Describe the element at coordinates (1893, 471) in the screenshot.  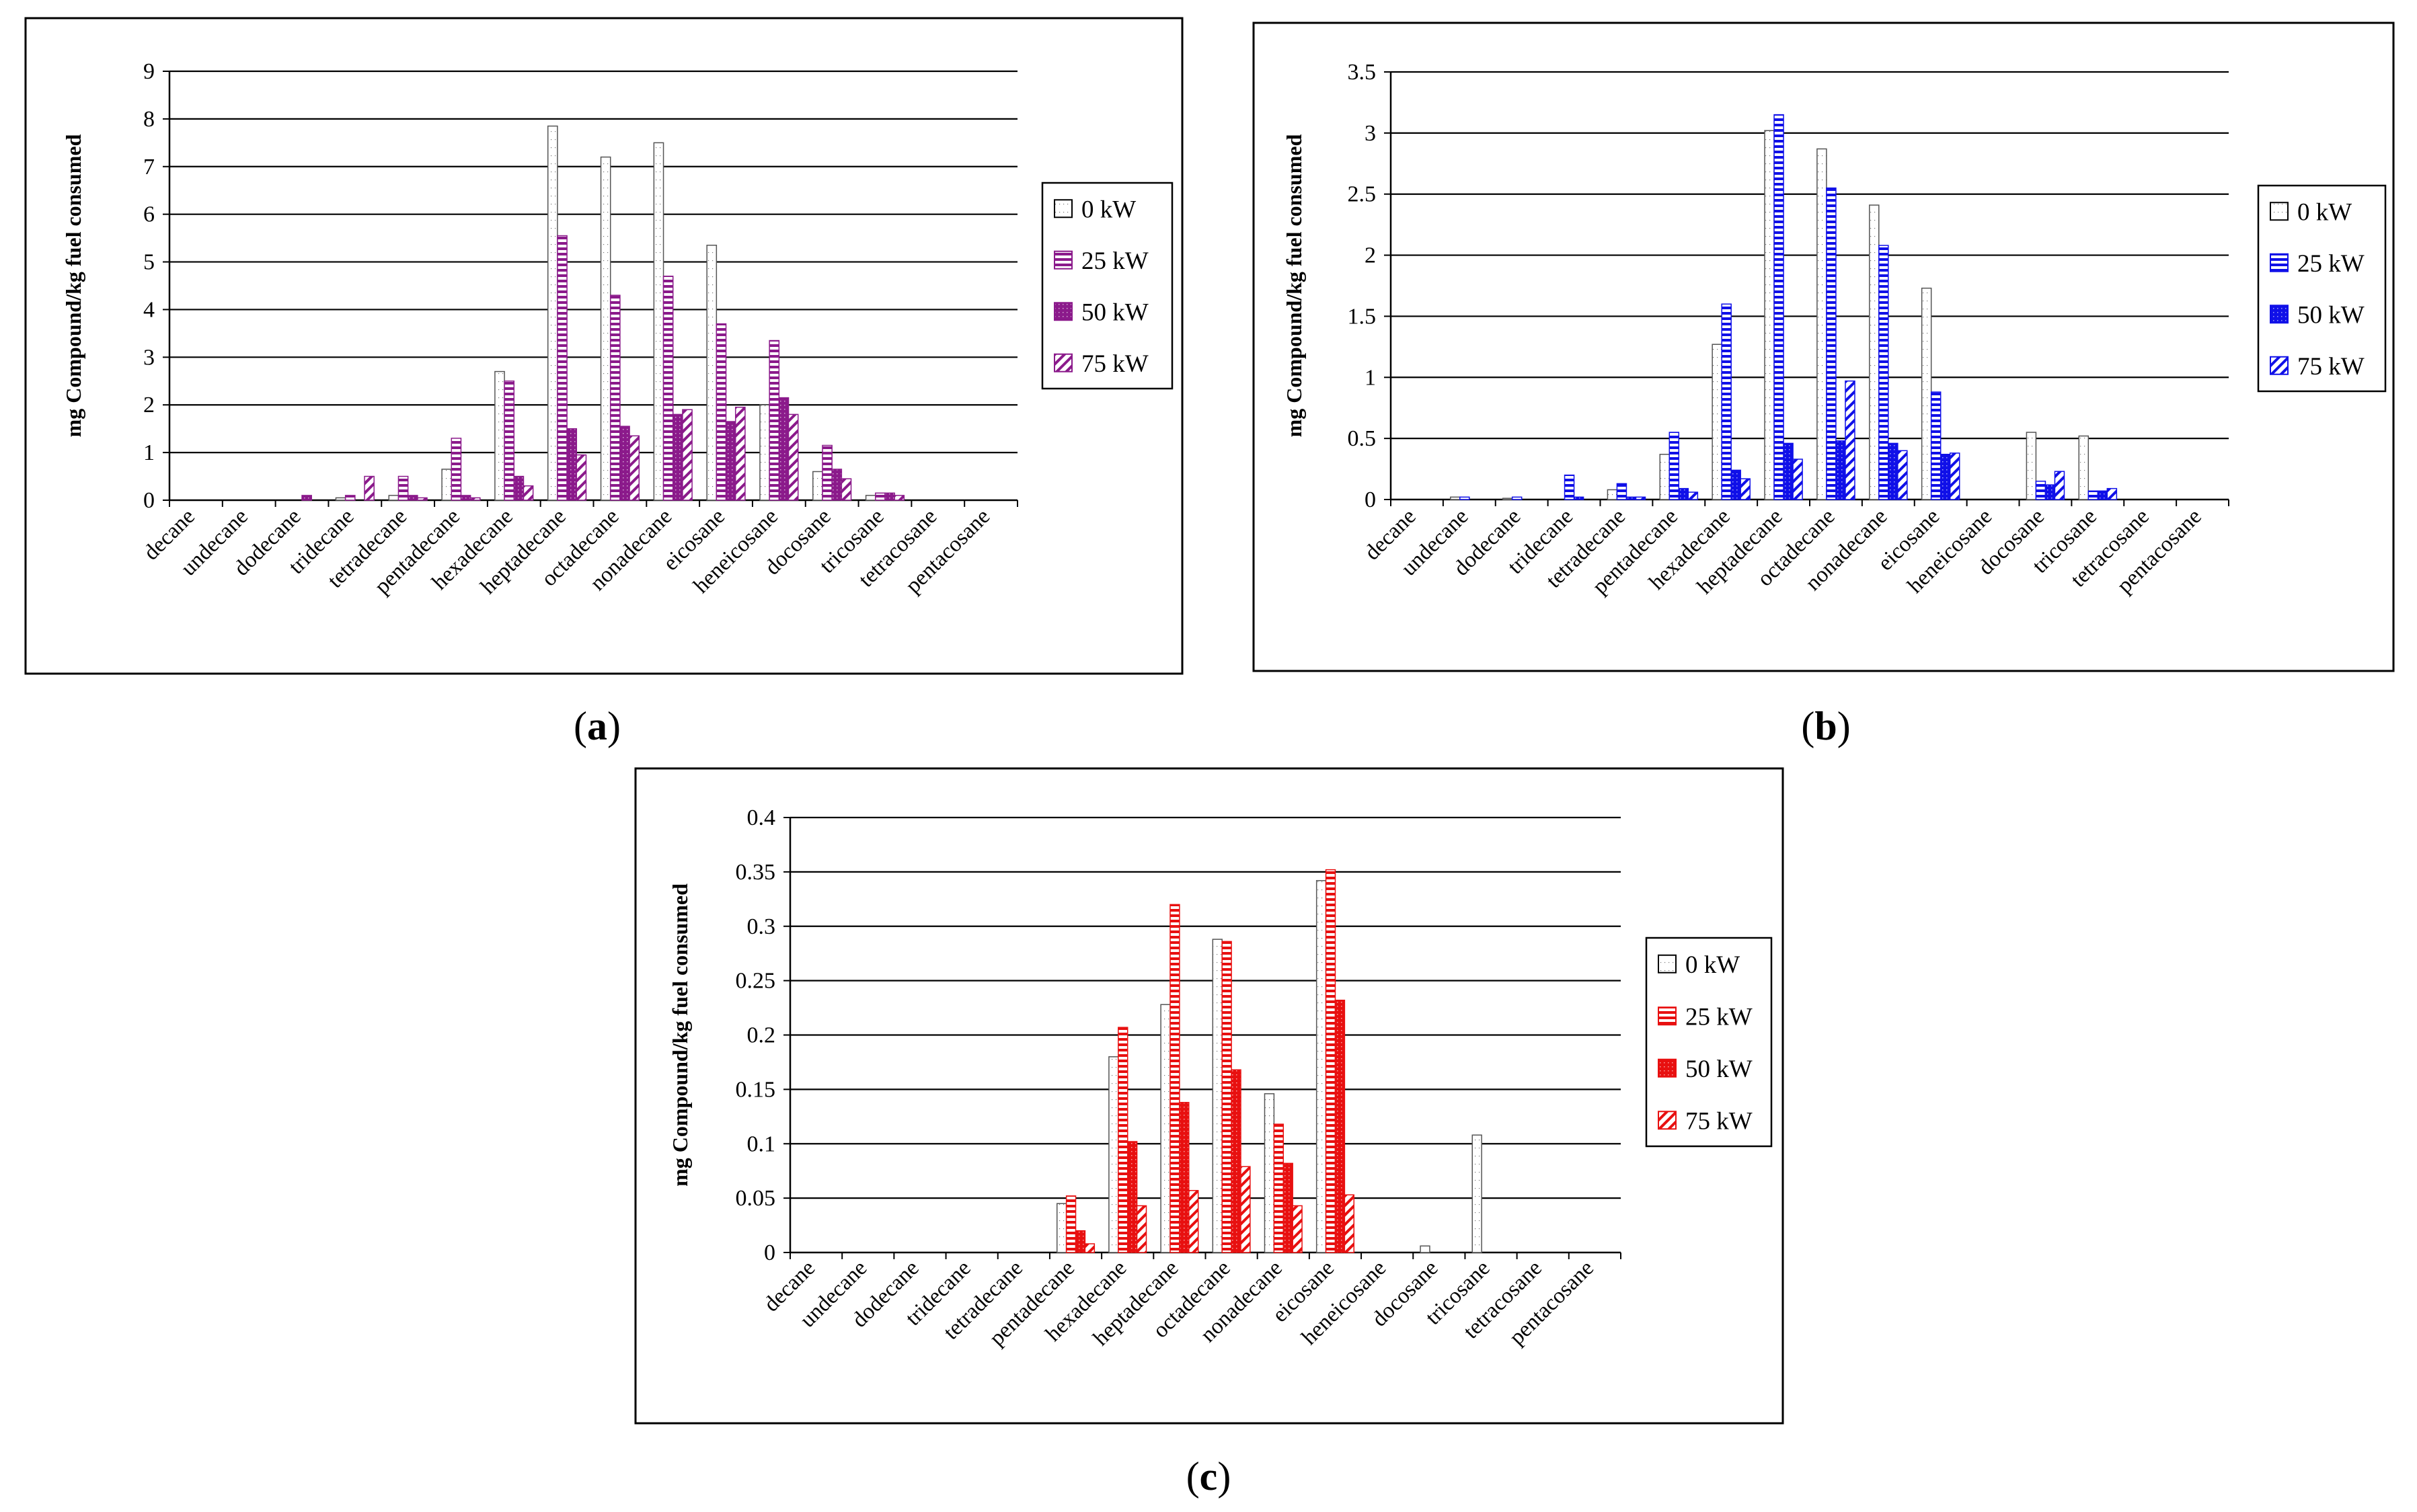
I see `bar-50kw-nonadecane` at that location.